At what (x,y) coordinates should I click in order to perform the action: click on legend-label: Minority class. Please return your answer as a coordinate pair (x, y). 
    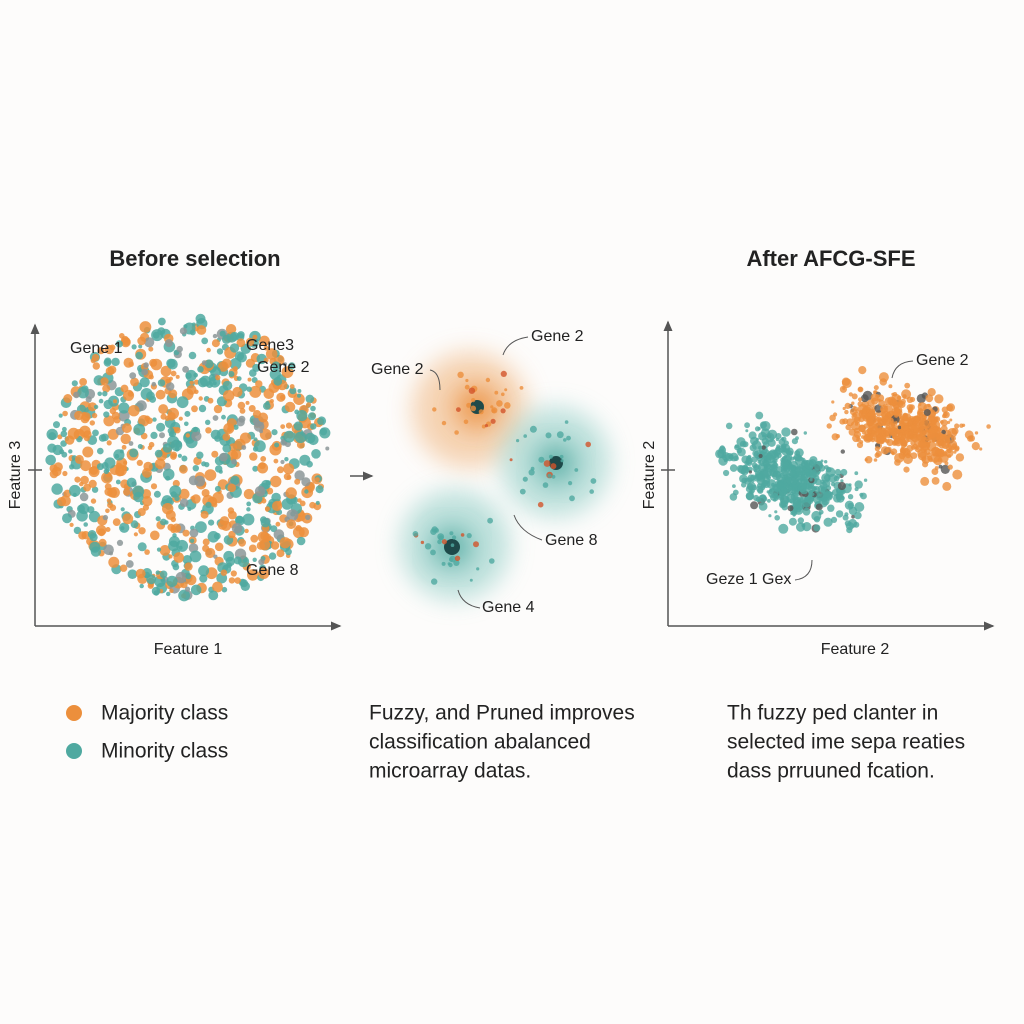
    Looking at the image, I should click on (164, 751).